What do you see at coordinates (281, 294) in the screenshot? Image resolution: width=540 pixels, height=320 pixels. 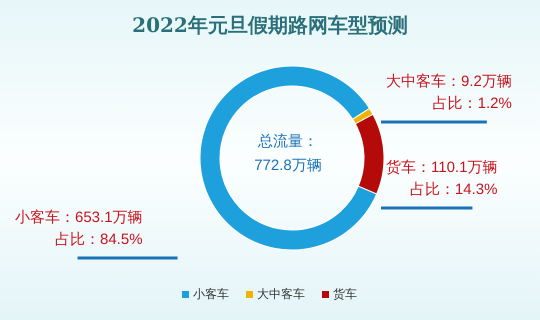 I see `legend-label: 大中客车` at bounding box center [281, 294].